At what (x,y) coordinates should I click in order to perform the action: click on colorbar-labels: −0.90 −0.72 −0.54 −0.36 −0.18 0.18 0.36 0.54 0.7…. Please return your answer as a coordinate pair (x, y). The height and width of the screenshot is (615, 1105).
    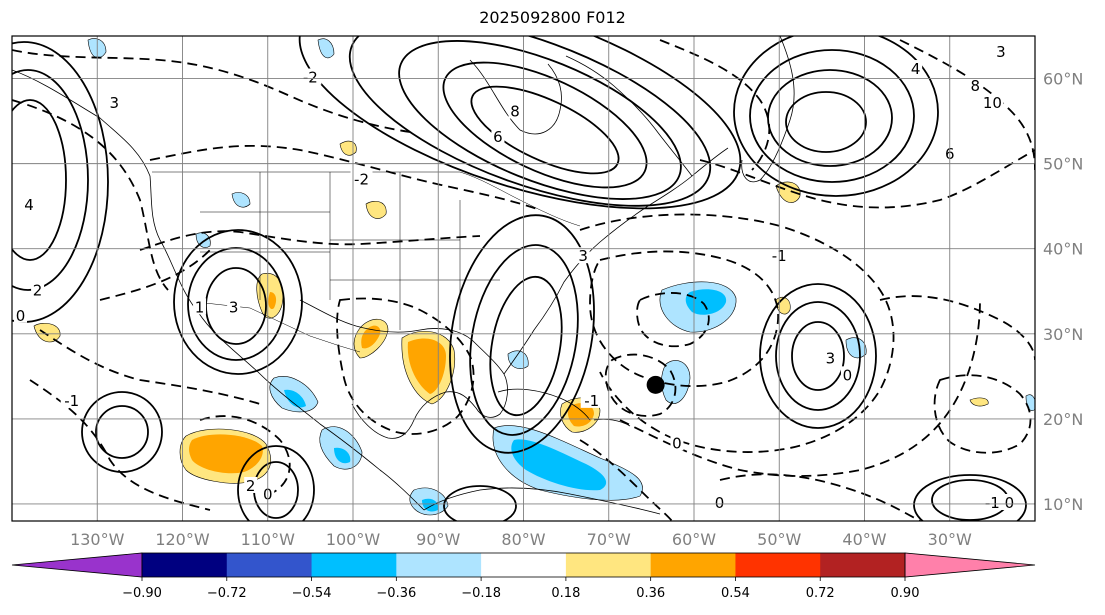
    Looking at the image, I should click on (520, 589).